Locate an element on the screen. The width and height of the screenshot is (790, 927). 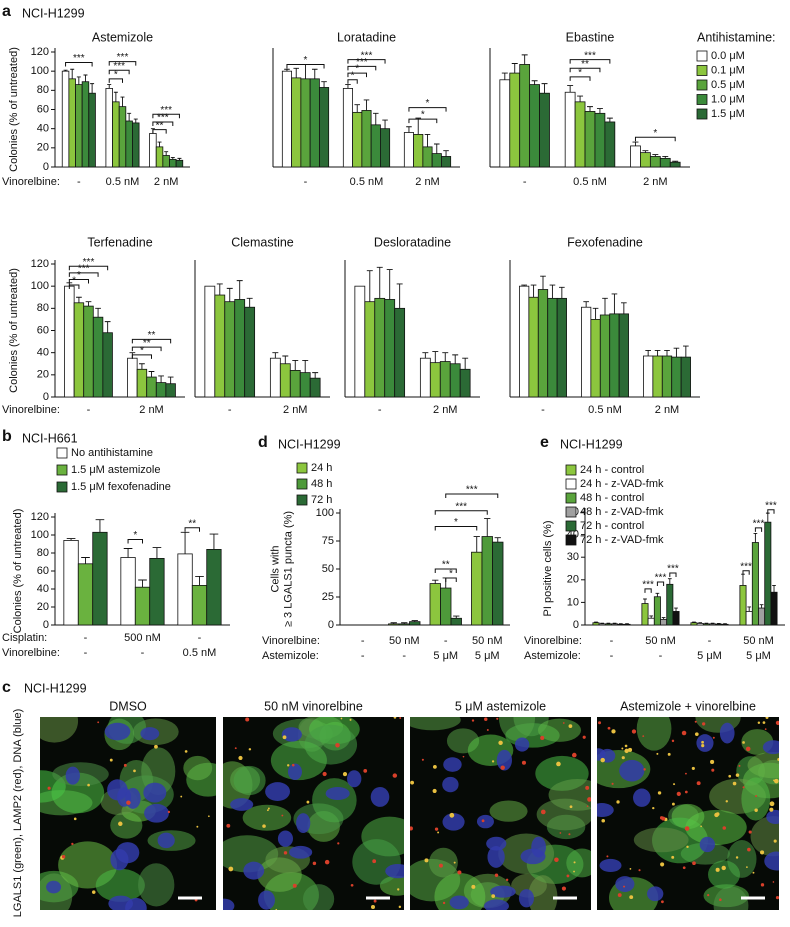
legend-label: 72 h - control is located at coordinates (612, 526).